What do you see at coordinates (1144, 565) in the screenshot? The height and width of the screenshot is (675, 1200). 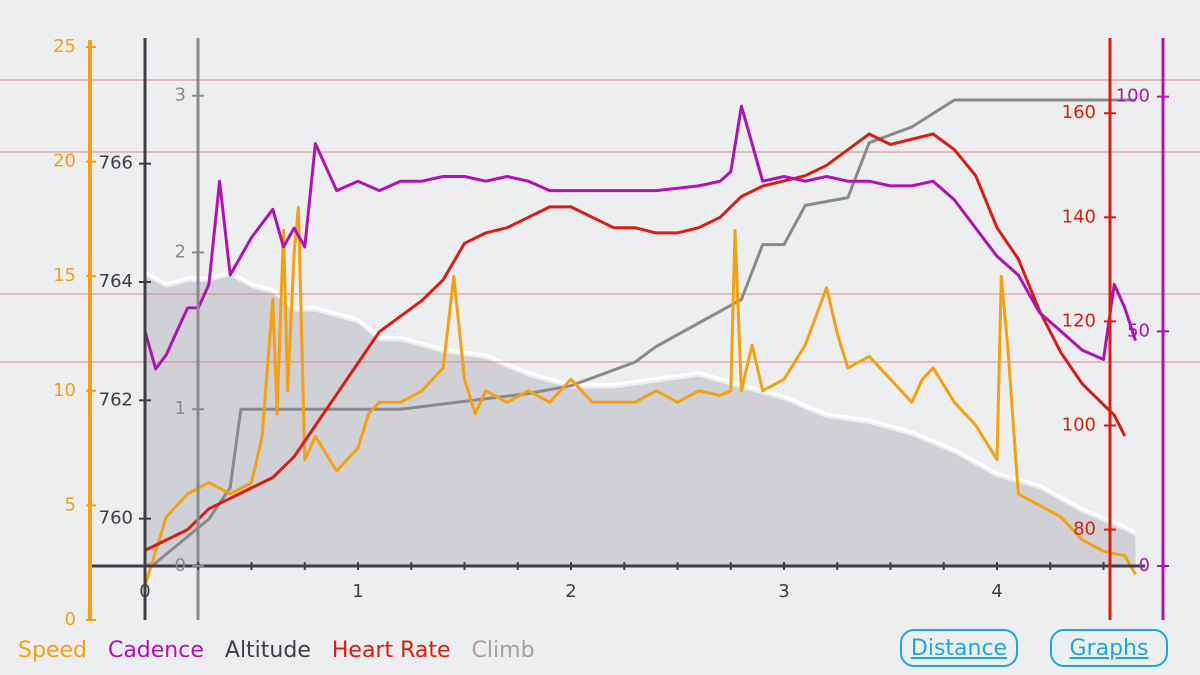 I see `cadence-tick-label: 0` at bounding box center [1144, 565].